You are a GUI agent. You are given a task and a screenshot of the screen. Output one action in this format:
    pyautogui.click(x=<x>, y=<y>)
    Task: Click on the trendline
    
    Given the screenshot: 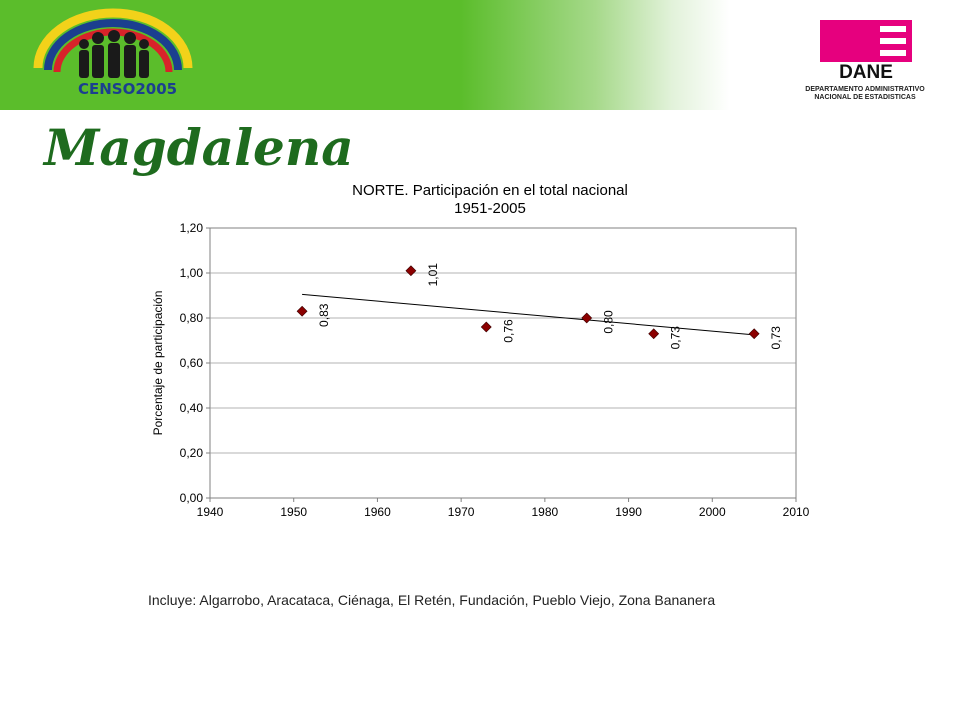 What is the action you would take?
    pyautogui.click(x=528, y=314)
    